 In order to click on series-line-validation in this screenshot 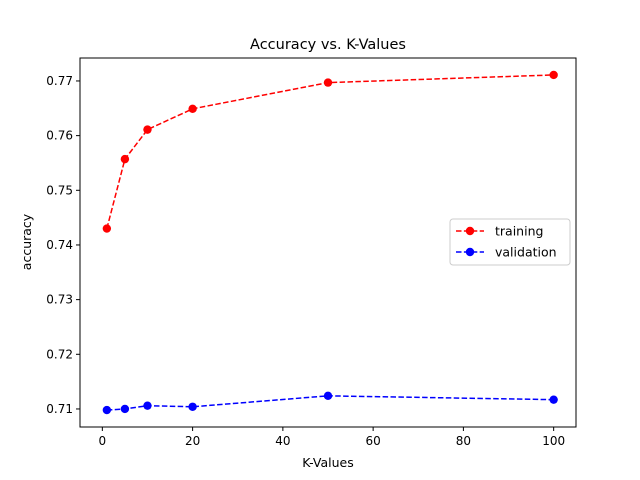, I will do `click(330, 403)`.